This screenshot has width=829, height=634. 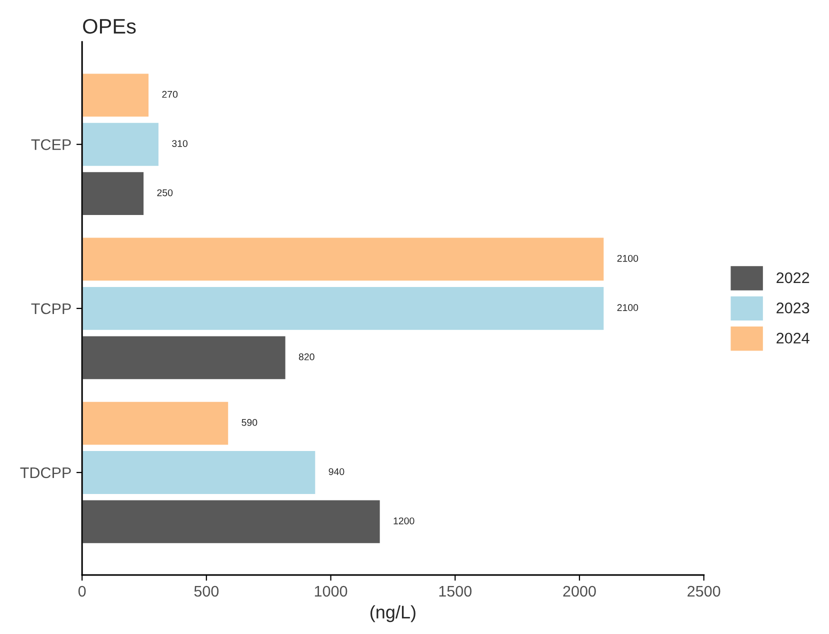 I want to click on x-tick-label: 500, so click(x=206, y=591).